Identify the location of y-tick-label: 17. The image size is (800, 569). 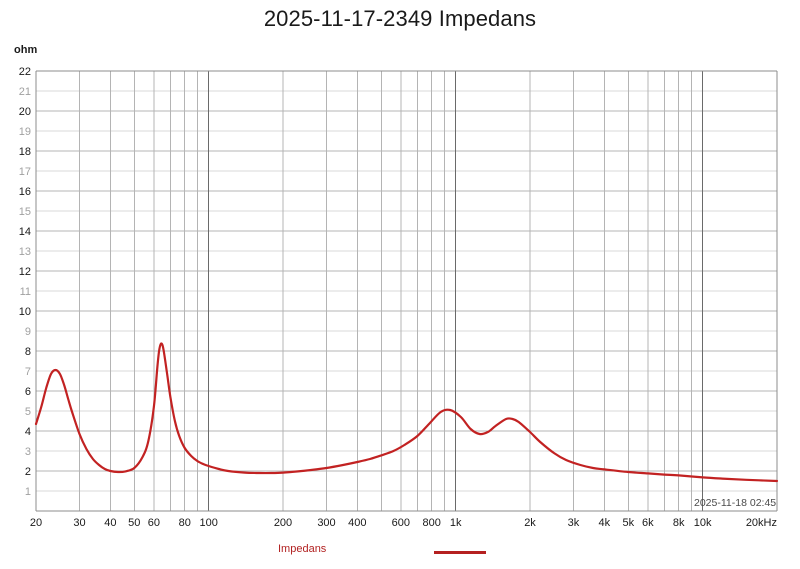
(25, 172).